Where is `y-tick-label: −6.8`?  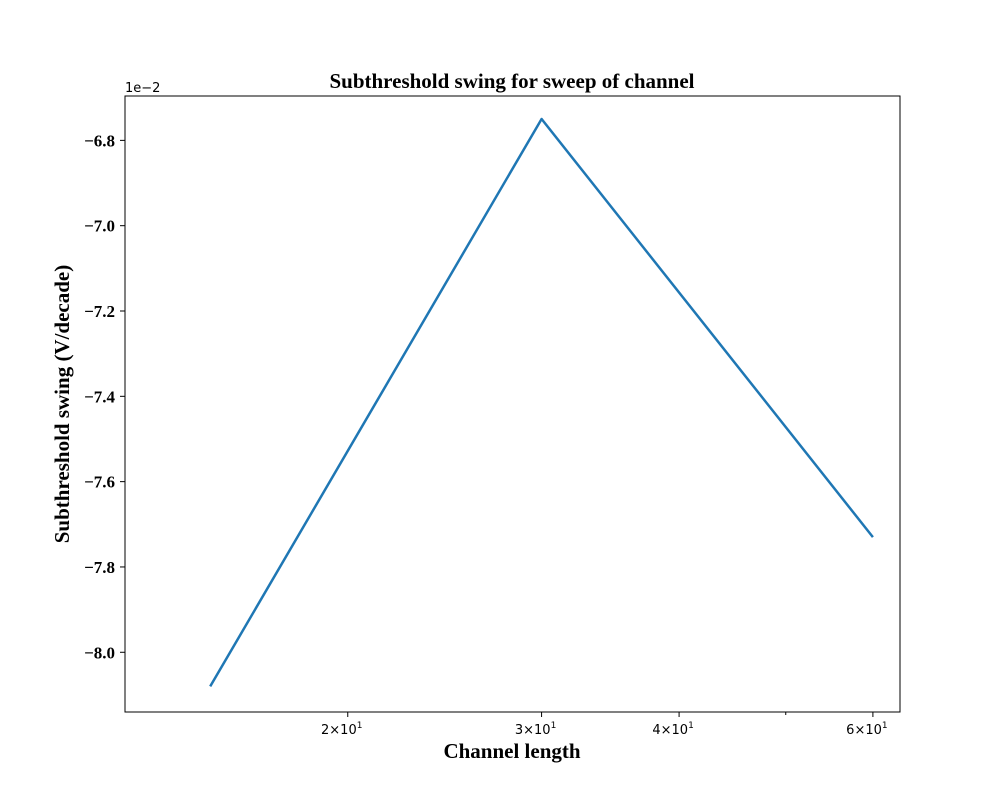
y-tick-label: −6.8 is located at coordinates (99, 140).